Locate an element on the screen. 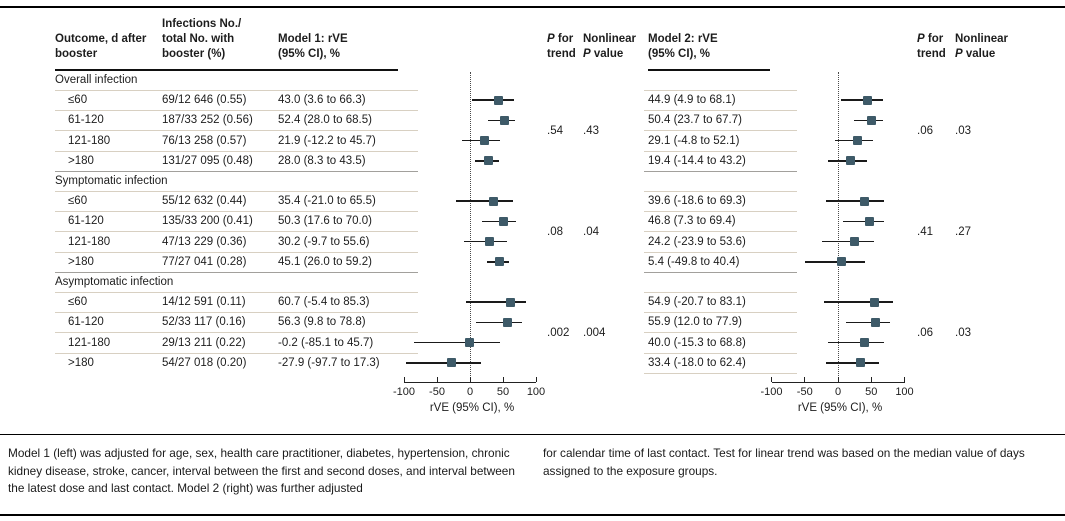 The height and width of the screenshot is (521, 1065). table-header-underline is located at coordinates (226, 70).